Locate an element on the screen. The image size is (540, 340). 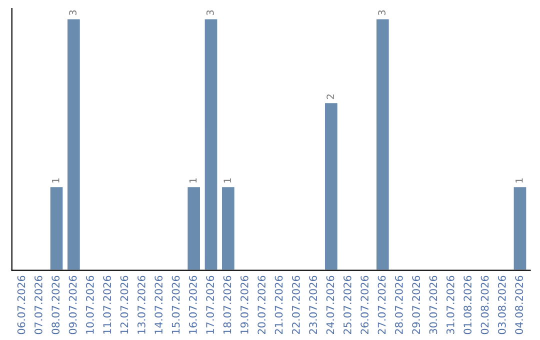
x-tick-label: 12.07.2026 is located at coordinates (124, 305).